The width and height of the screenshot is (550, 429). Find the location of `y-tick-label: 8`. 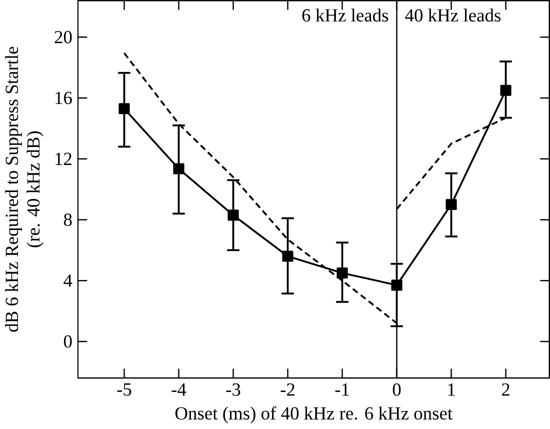

y-tick-label: 8 is located at coordinates (68, 220).